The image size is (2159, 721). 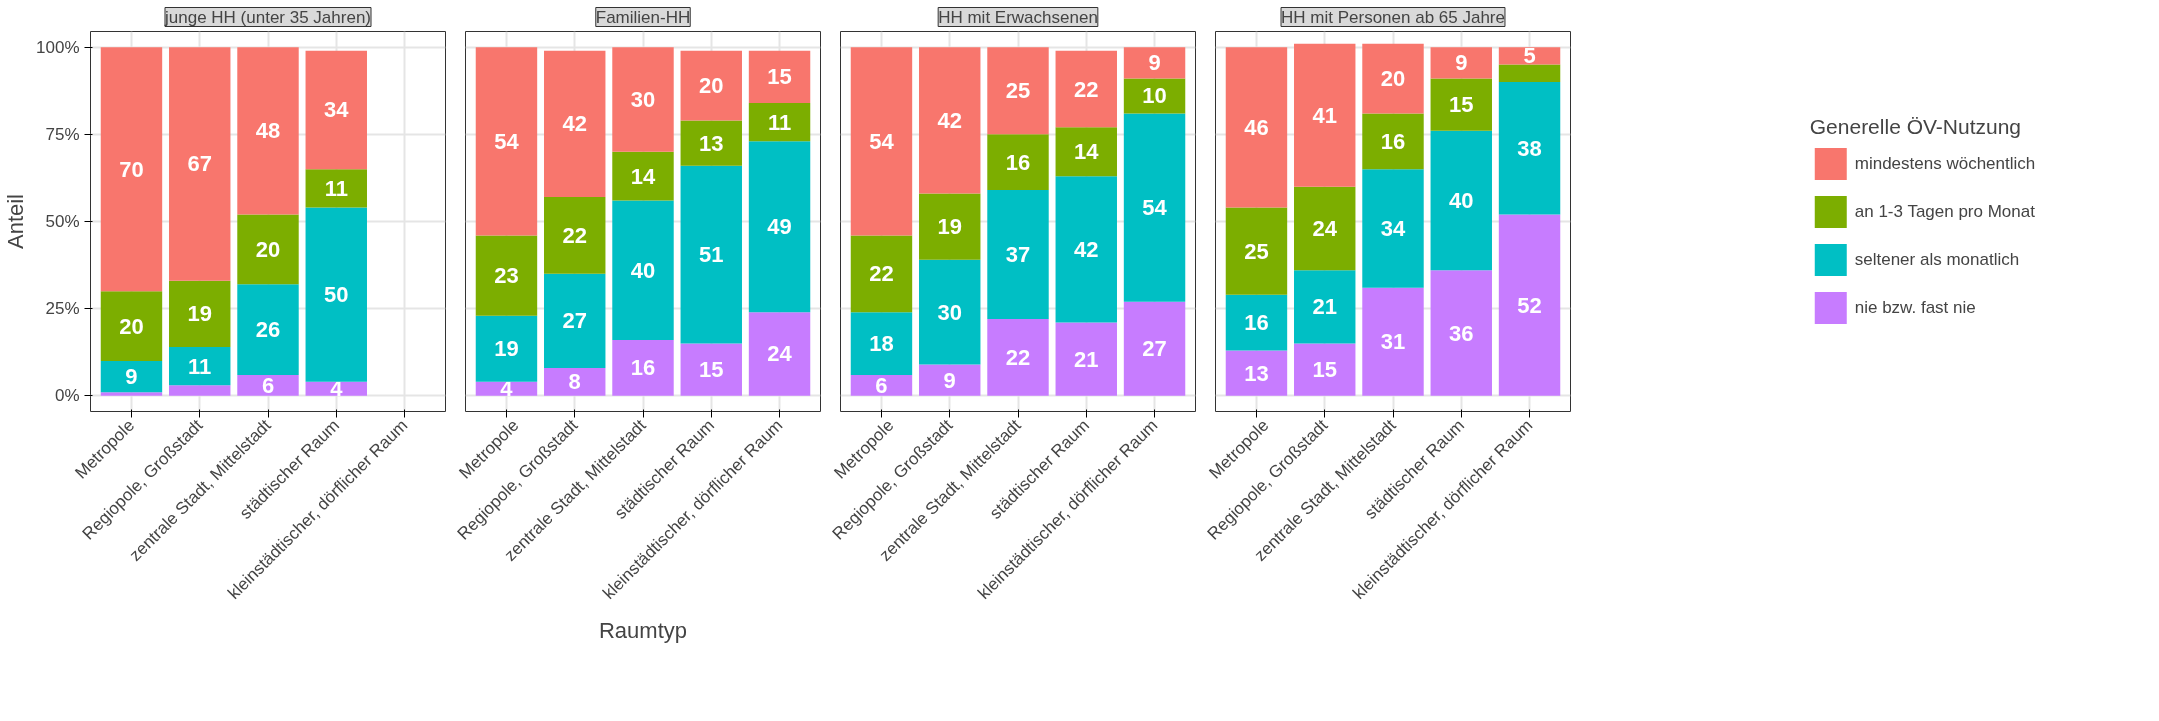 I want to click on legend-label: mindestens wöchentlich, so click(x=1945, y=163).